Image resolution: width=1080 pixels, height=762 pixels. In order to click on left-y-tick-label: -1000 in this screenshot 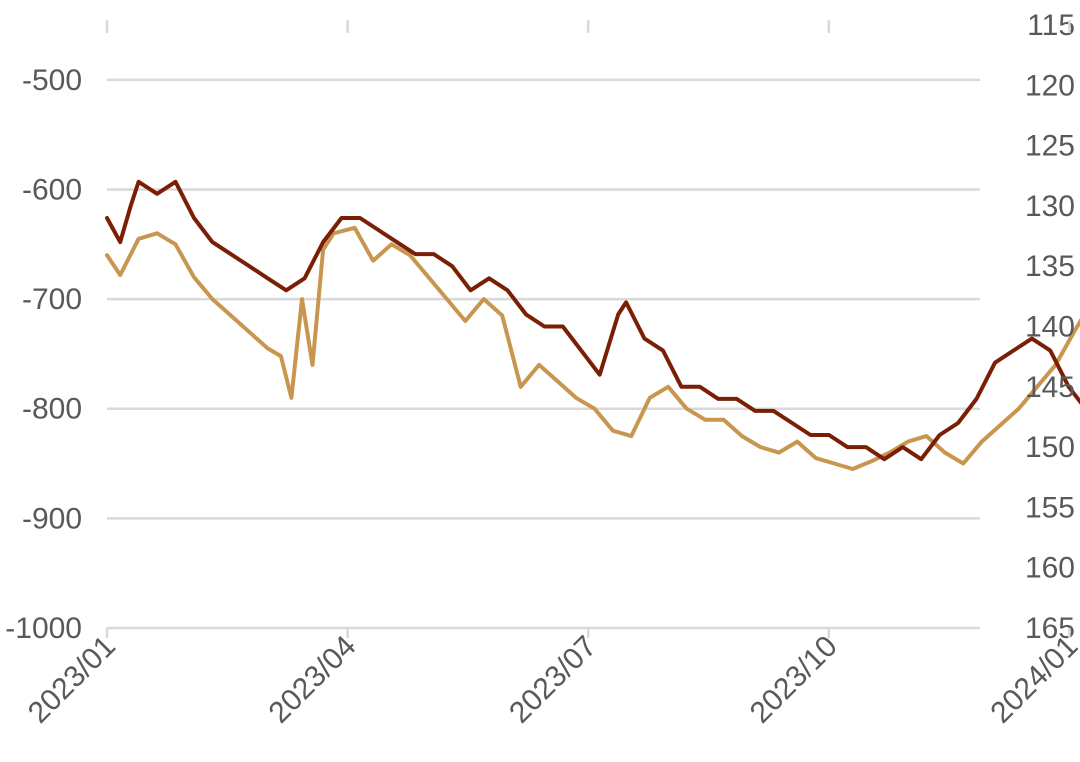, I will do `click(43, 628)`.